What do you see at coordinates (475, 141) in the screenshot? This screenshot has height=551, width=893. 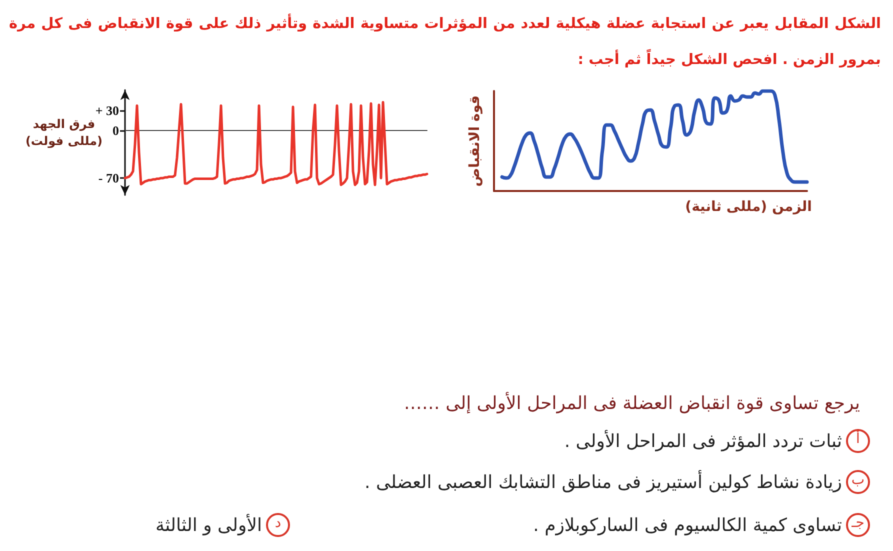 I see `y-axis-title: قوة الانقباض` at bounding box center [475, 141].